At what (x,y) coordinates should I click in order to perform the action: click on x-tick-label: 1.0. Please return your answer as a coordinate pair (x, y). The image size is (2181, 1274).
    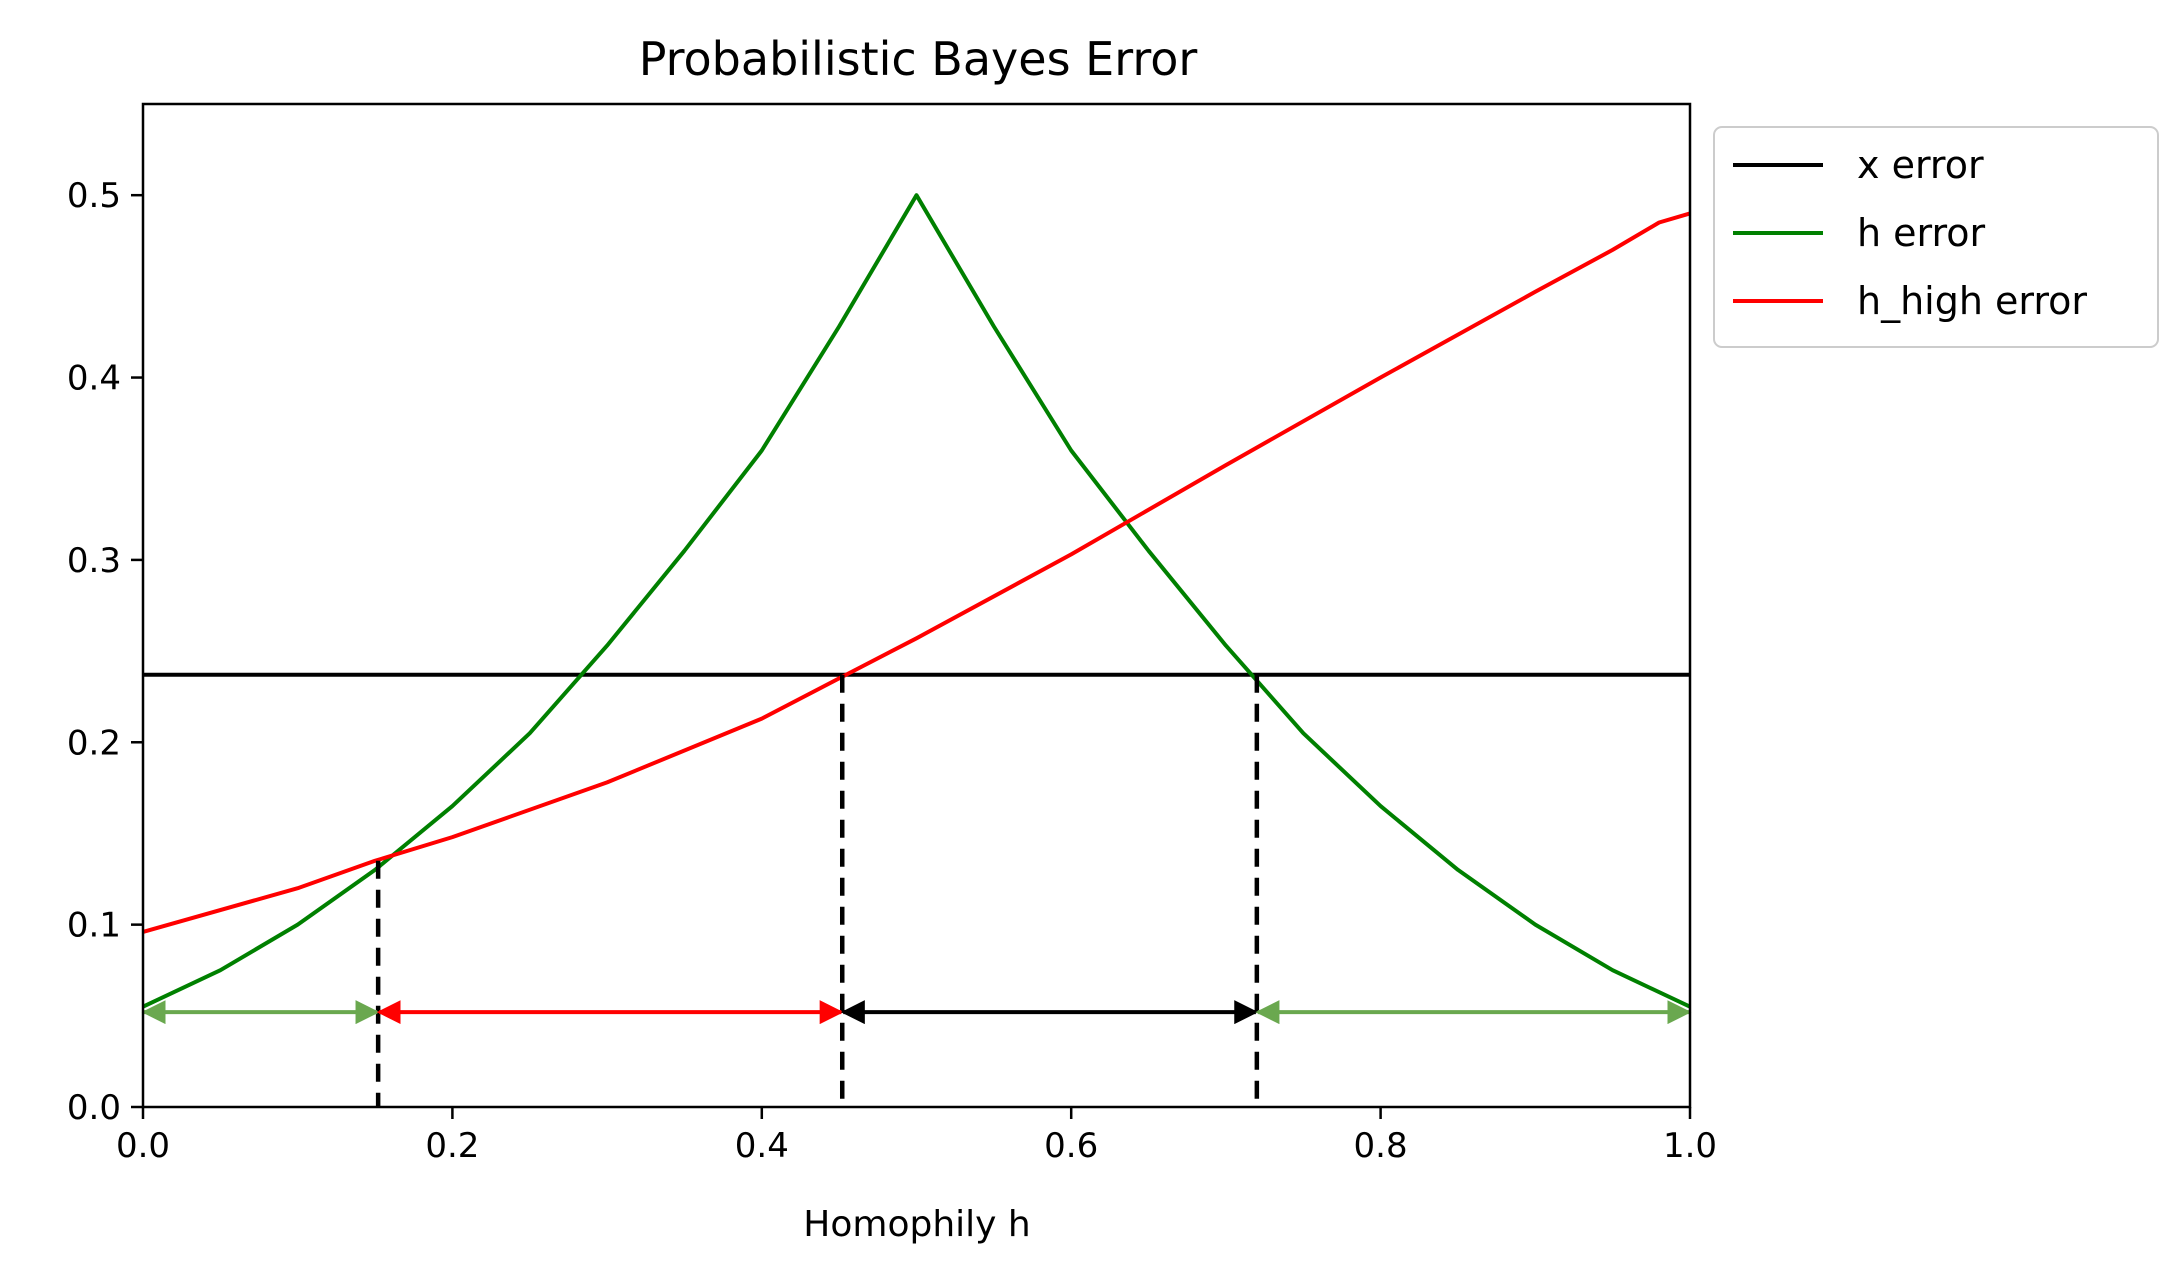
    Looking at the image, I should click on (1690, 1146).